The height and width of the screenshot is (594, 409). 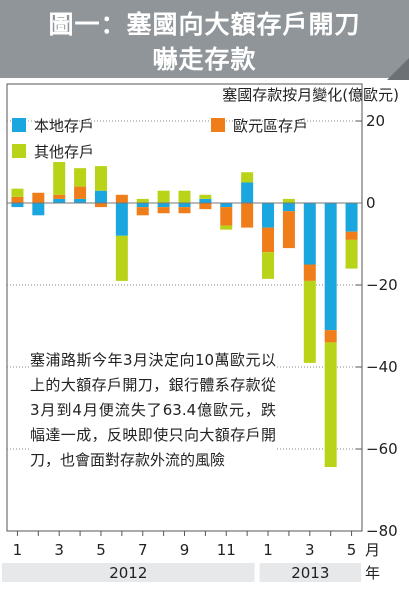 I want to click on y-tick-label: −60, so click(x=382, y=449).